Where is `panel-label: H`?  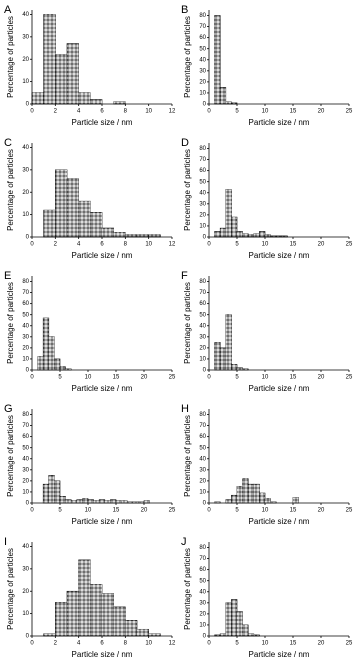 panel-label: H is located at coordinates (185, 409).